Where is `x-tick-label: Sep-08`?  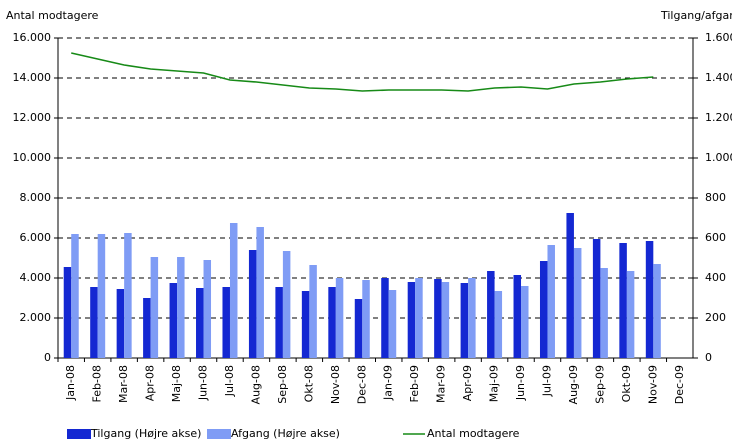 x-tick-label: Sep-08 is located at coordinates (282, 384).